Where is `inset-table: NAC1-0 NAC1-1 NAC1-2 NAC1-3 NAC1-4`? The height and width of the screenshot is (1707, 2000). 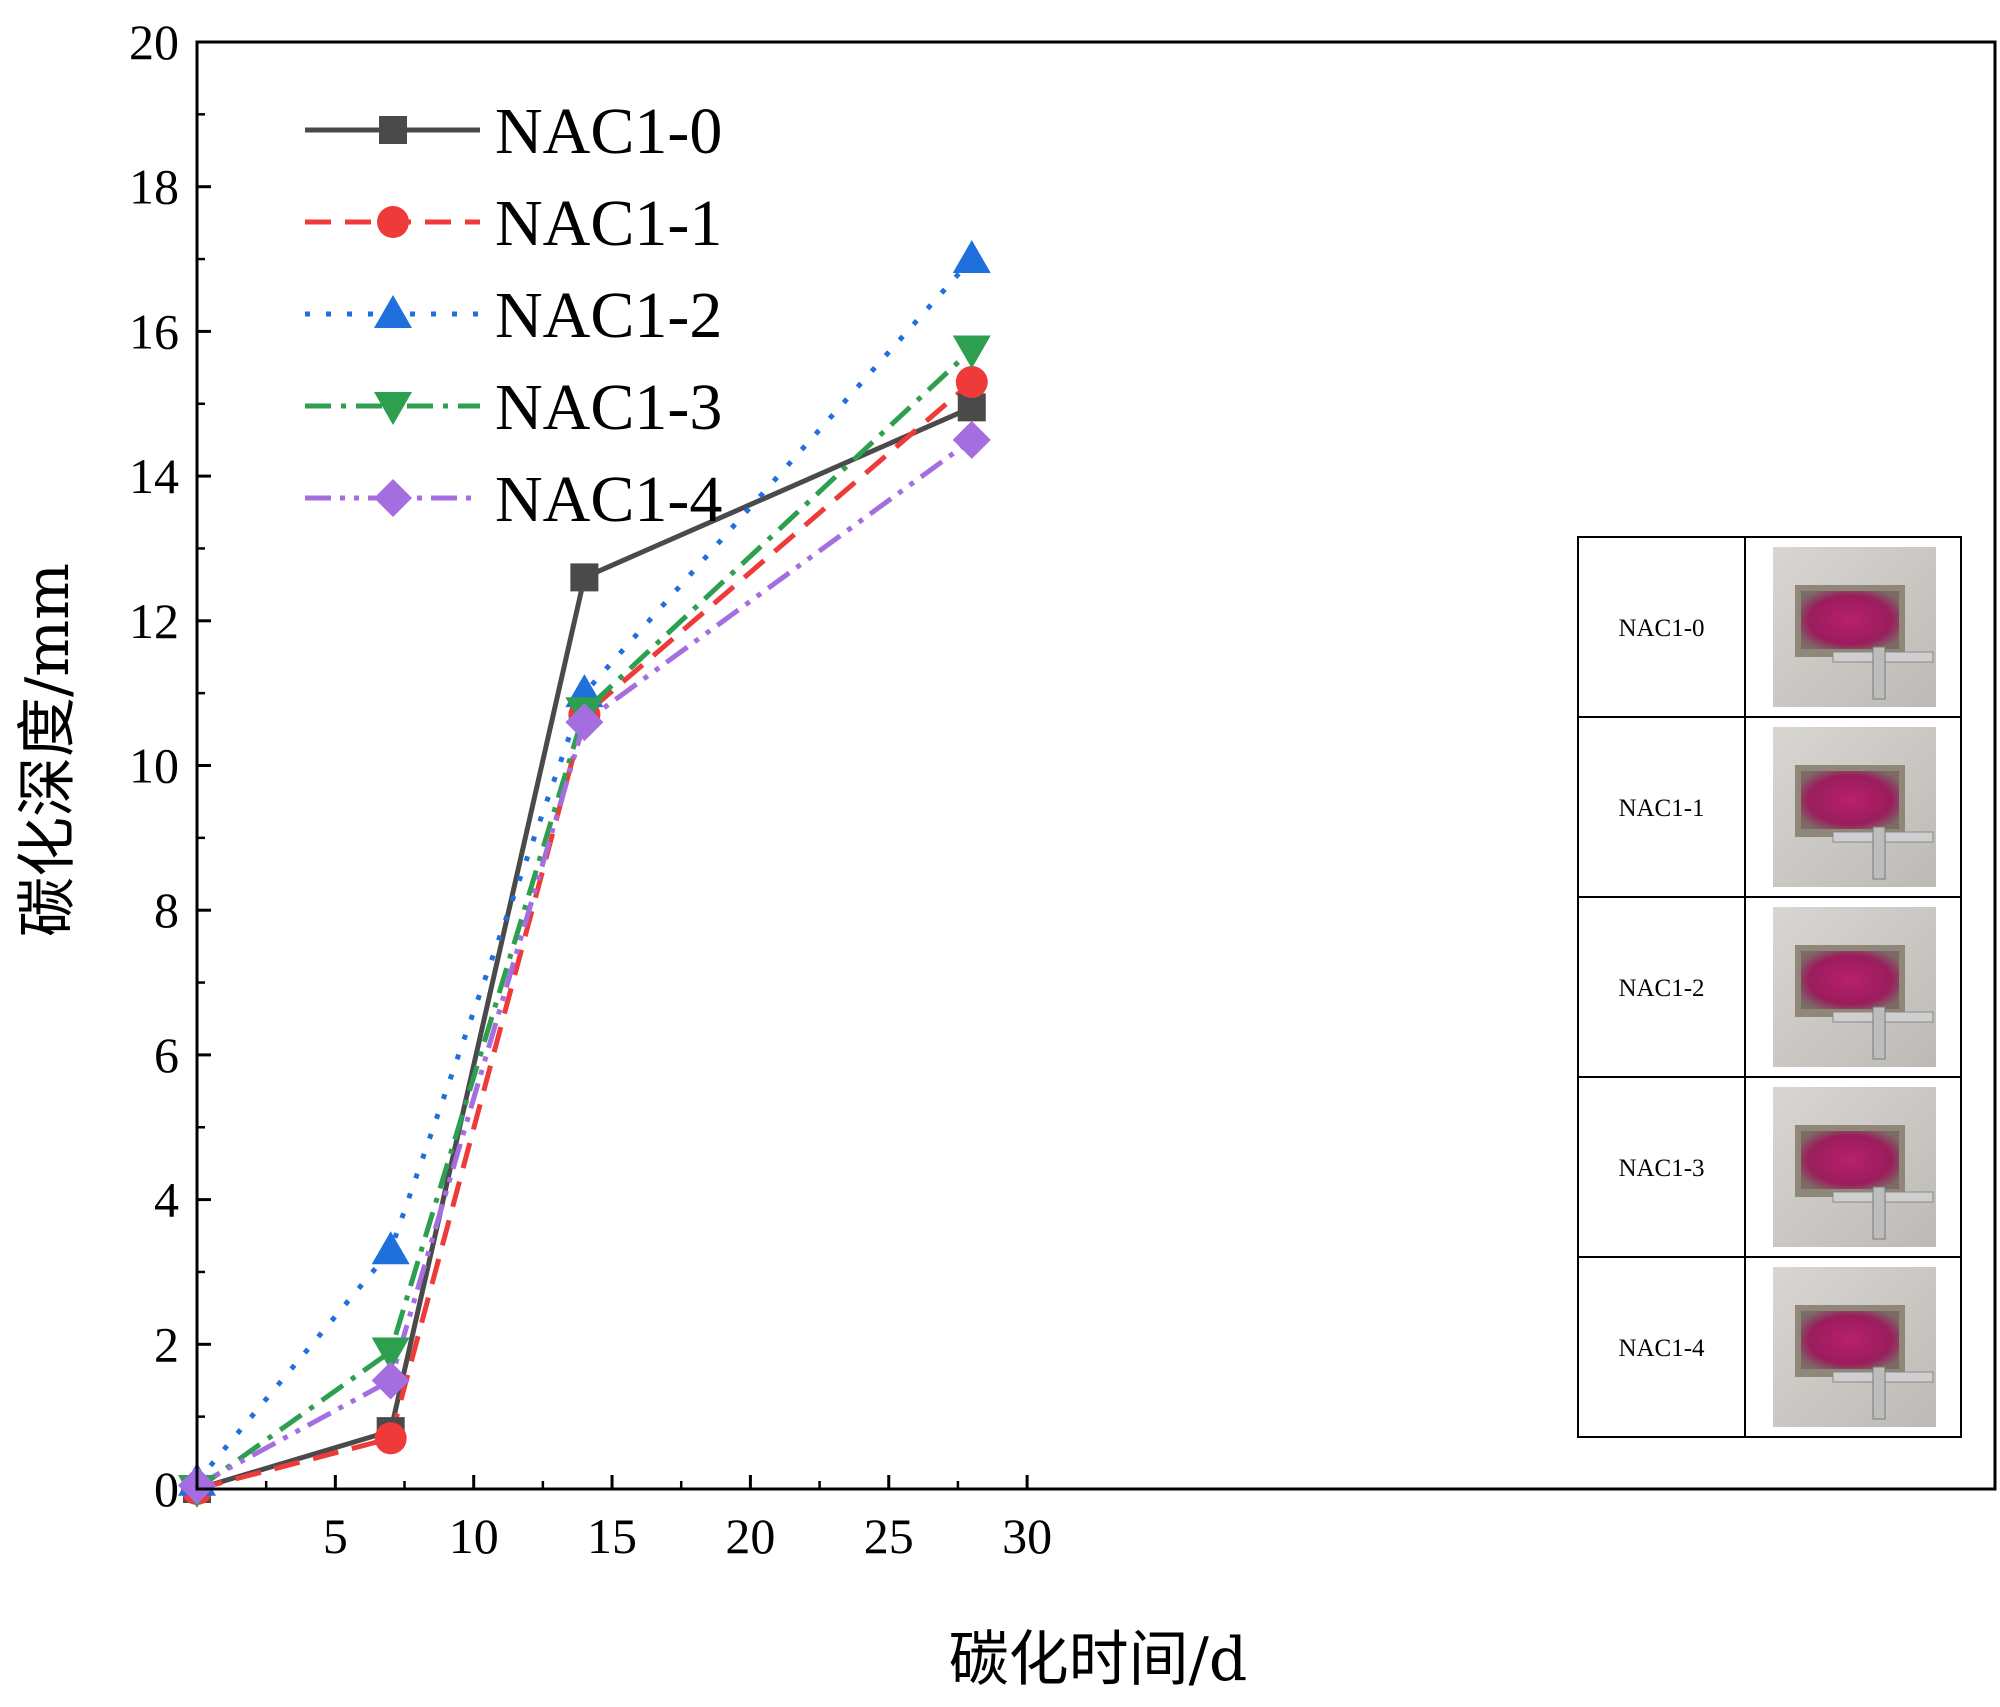
inset-table: NAC1-0 NAC1-1 NAC1-2 NAC1-3 NAC1-4 is located at coordinates (1769, 987).